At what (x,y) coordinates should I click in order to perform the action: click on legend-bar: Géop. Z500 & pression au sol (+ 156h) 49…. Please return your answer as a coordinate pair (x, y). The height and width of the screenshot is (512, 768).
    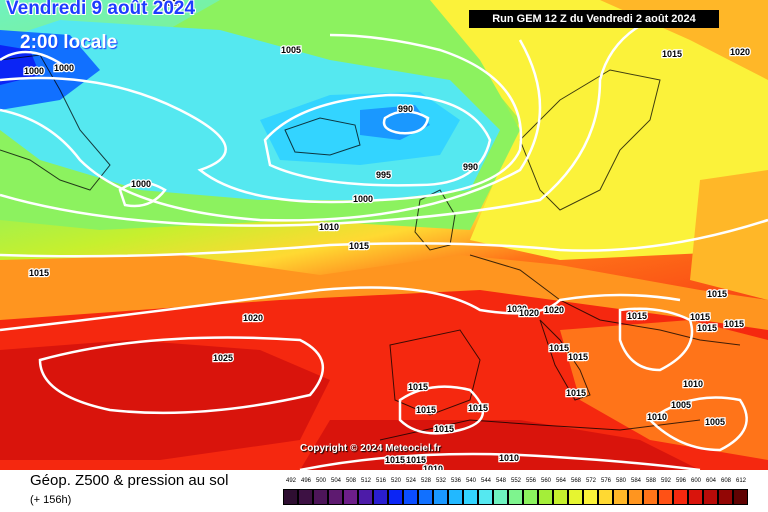
    Looking at the image, I should click on (384, 491).